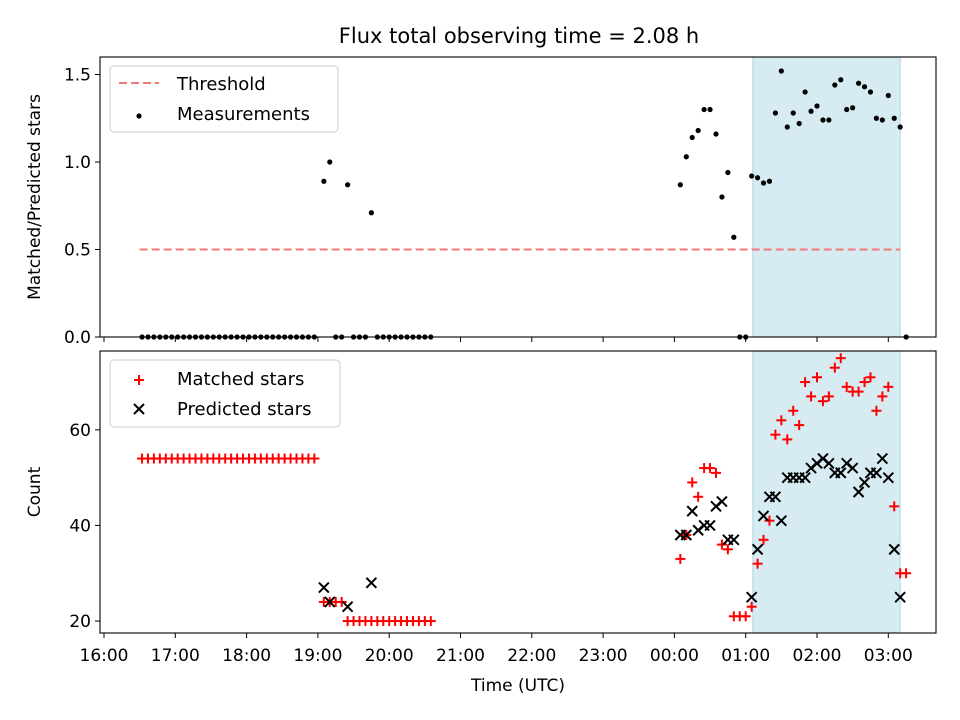 Image resolution: width=960 pixels, height=720 pixels. What do you see at coordinates (246, 656) in the screenshot?
I see `x-tick-label: 18:00` at bounding box center [246, 656].